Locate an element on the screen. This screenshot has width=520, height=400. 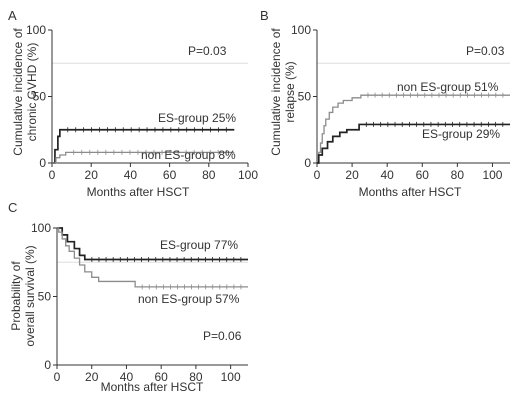
panel-c-axes is located at coordinates (150, 298).